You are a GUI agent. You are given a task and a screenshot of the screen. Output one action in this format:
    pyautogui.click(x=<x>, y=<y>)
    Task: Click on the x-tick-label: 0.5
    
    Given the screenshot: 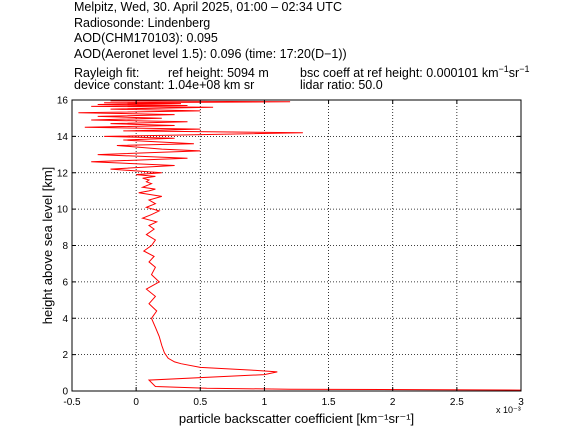 What is the action you would take?
    pyautogui.click(x=200, y=402)
    